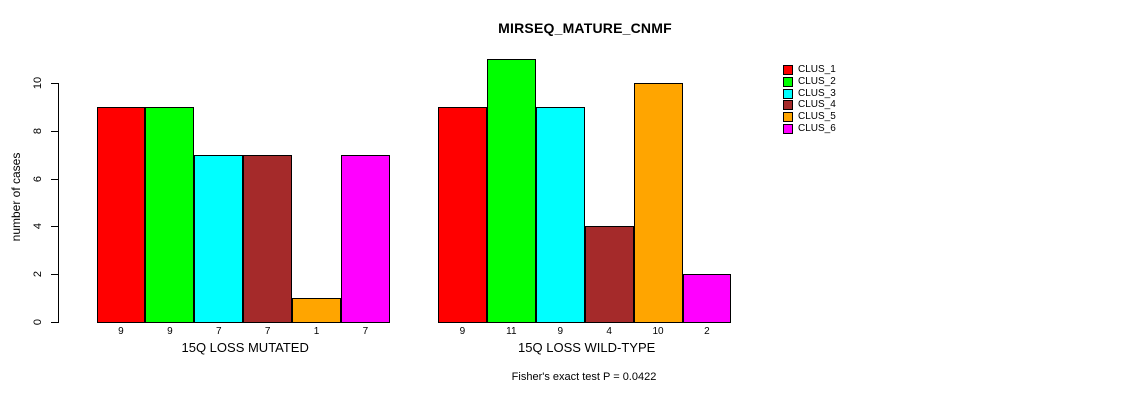 The image size is (1140, 400). What do you see at coordinates (316, 331) in the screenshot?
I see `bar-value-label: 1` at bounding box center [316, 331].